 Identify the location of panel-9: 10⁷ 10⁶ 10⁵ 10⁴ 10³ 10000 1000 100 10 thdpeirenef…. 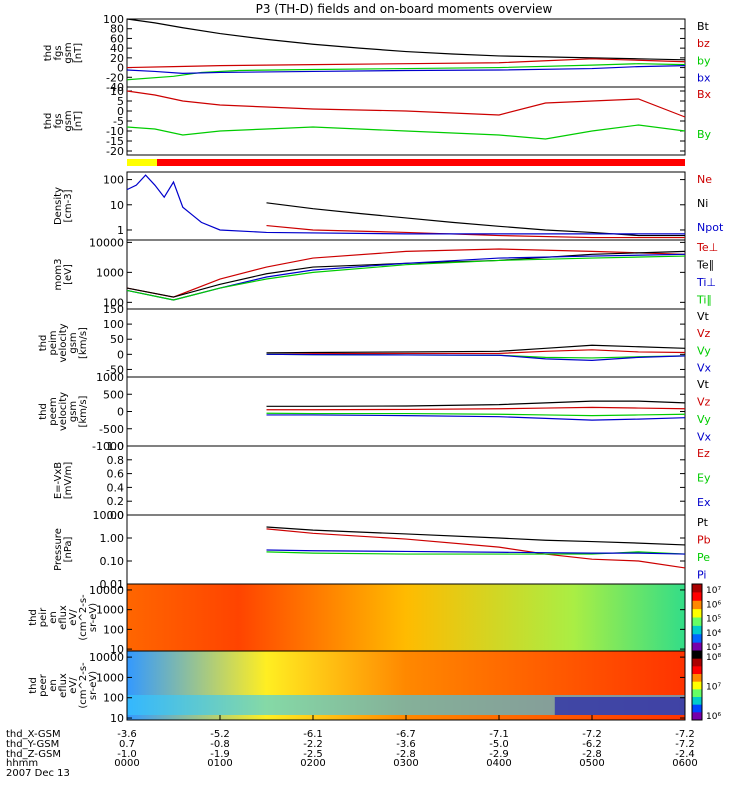
(374, 619).